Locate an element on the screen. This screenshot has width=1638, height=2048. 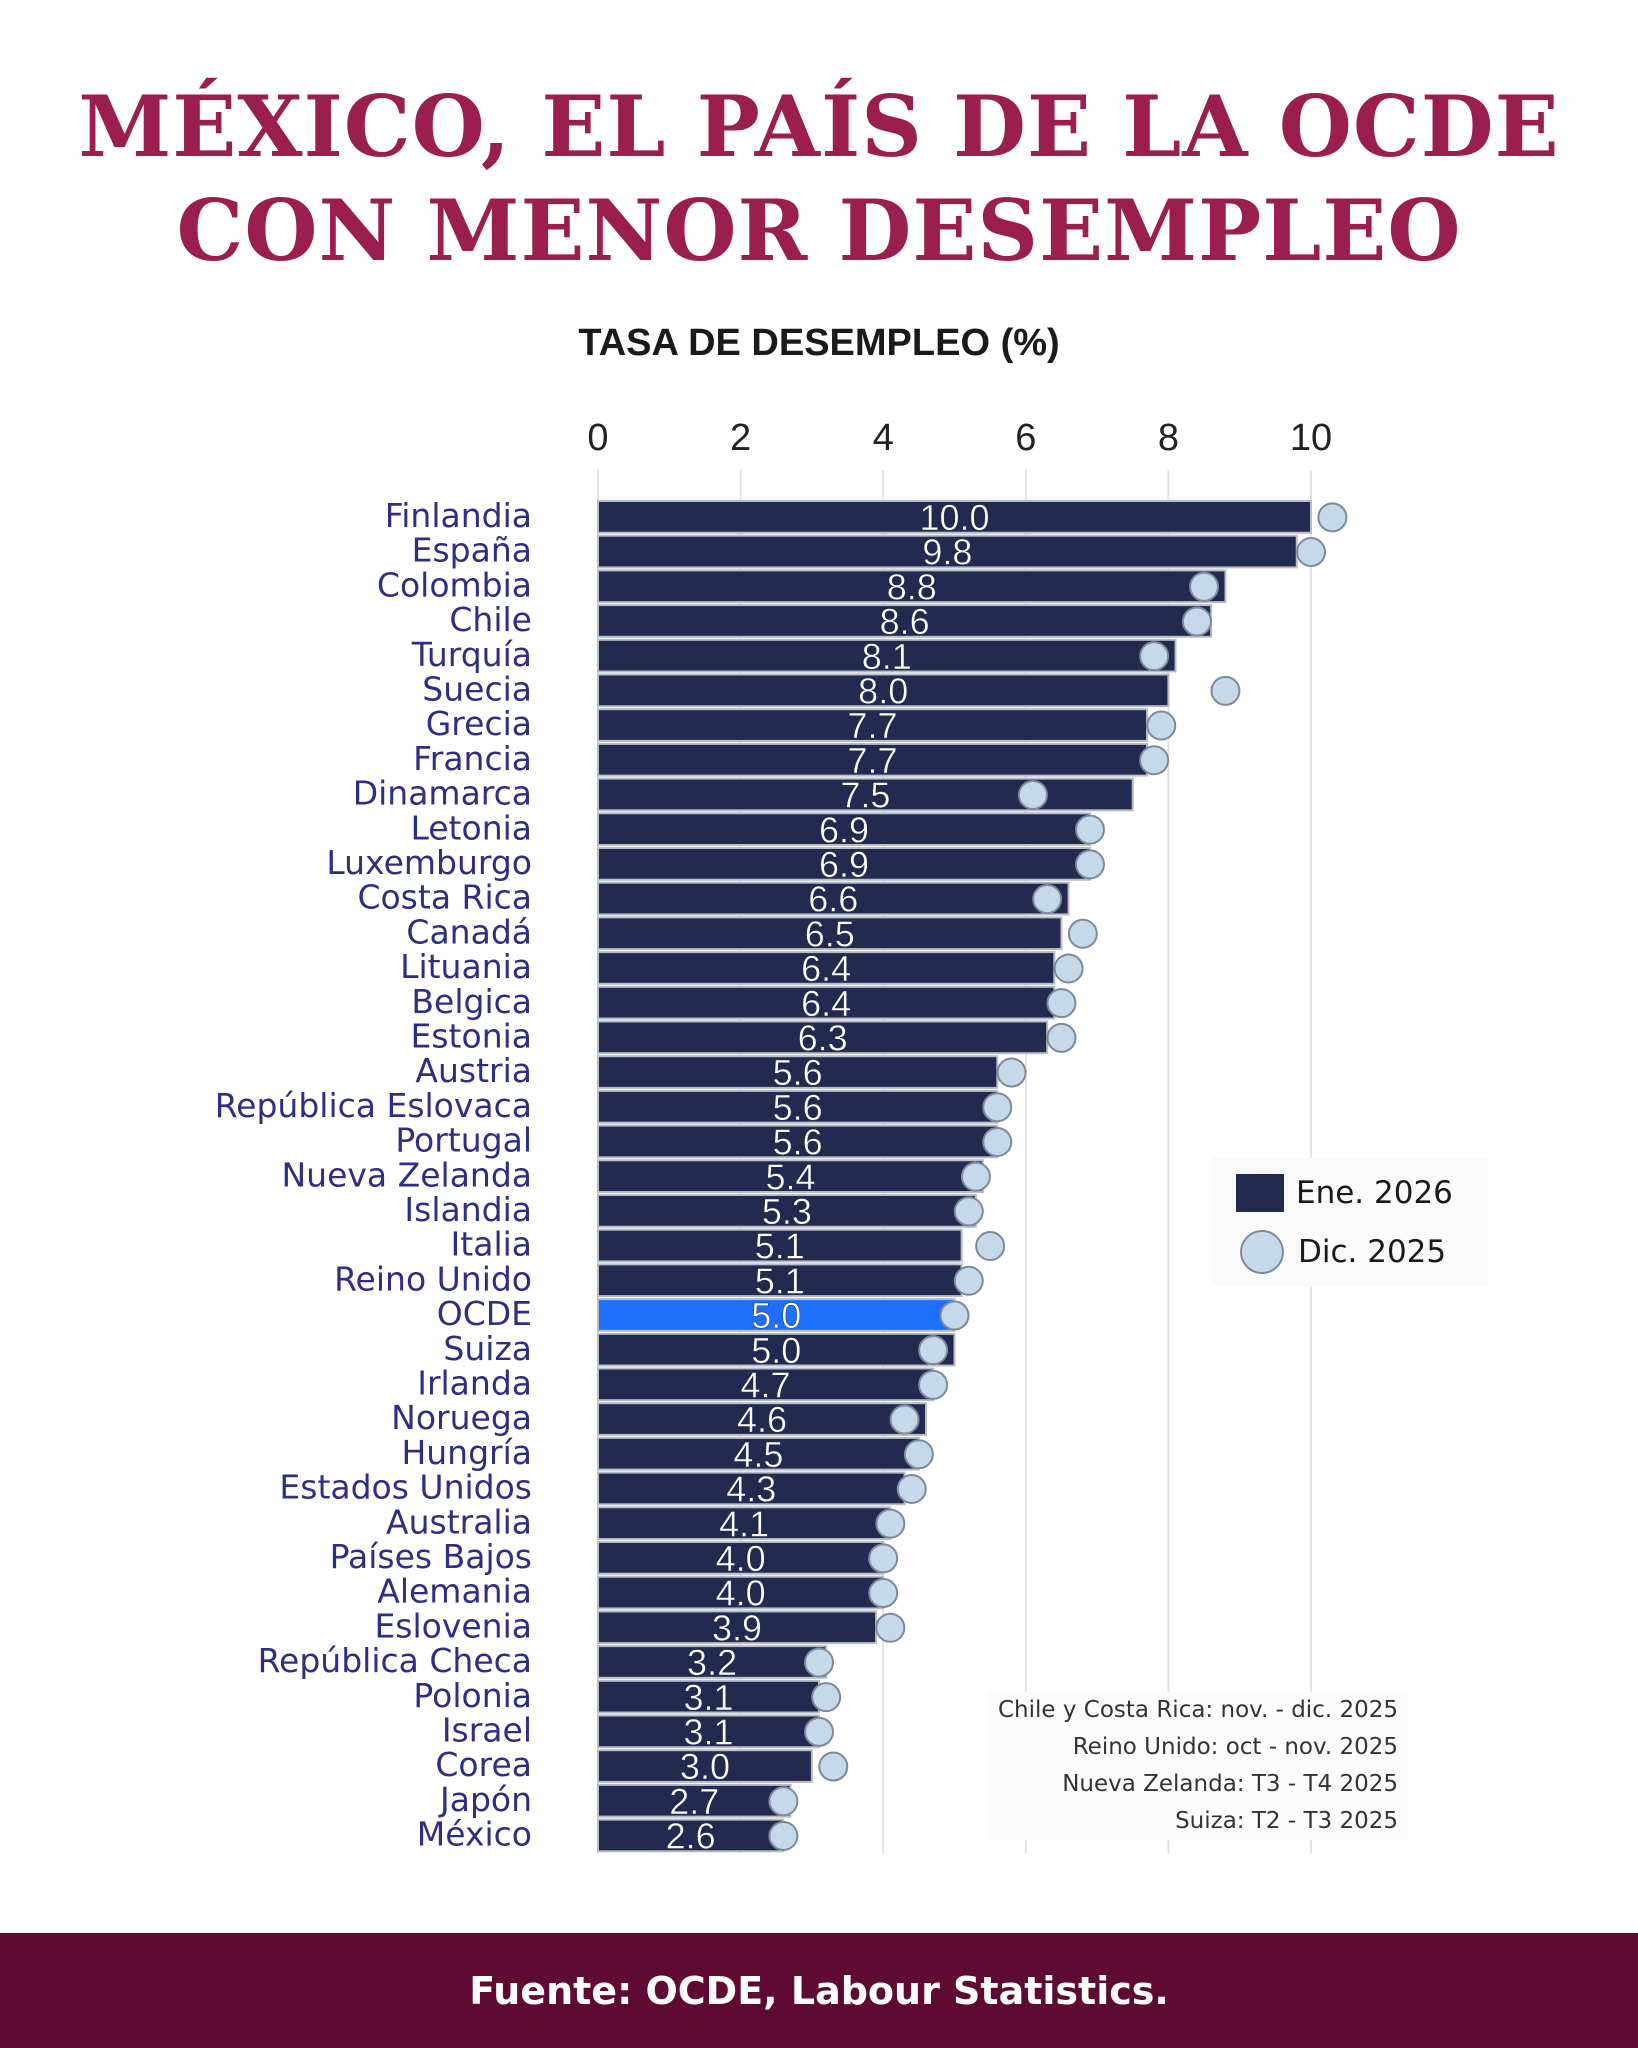
chart-title: TASA DE DESEMPLEO (%) is located at coordinates (819, 343).